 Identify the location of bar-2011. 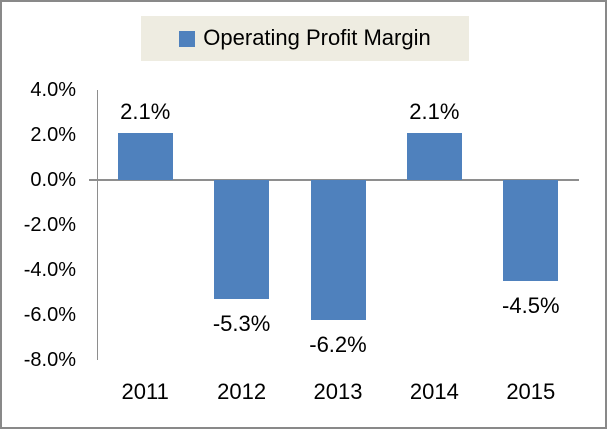
(145, 156).